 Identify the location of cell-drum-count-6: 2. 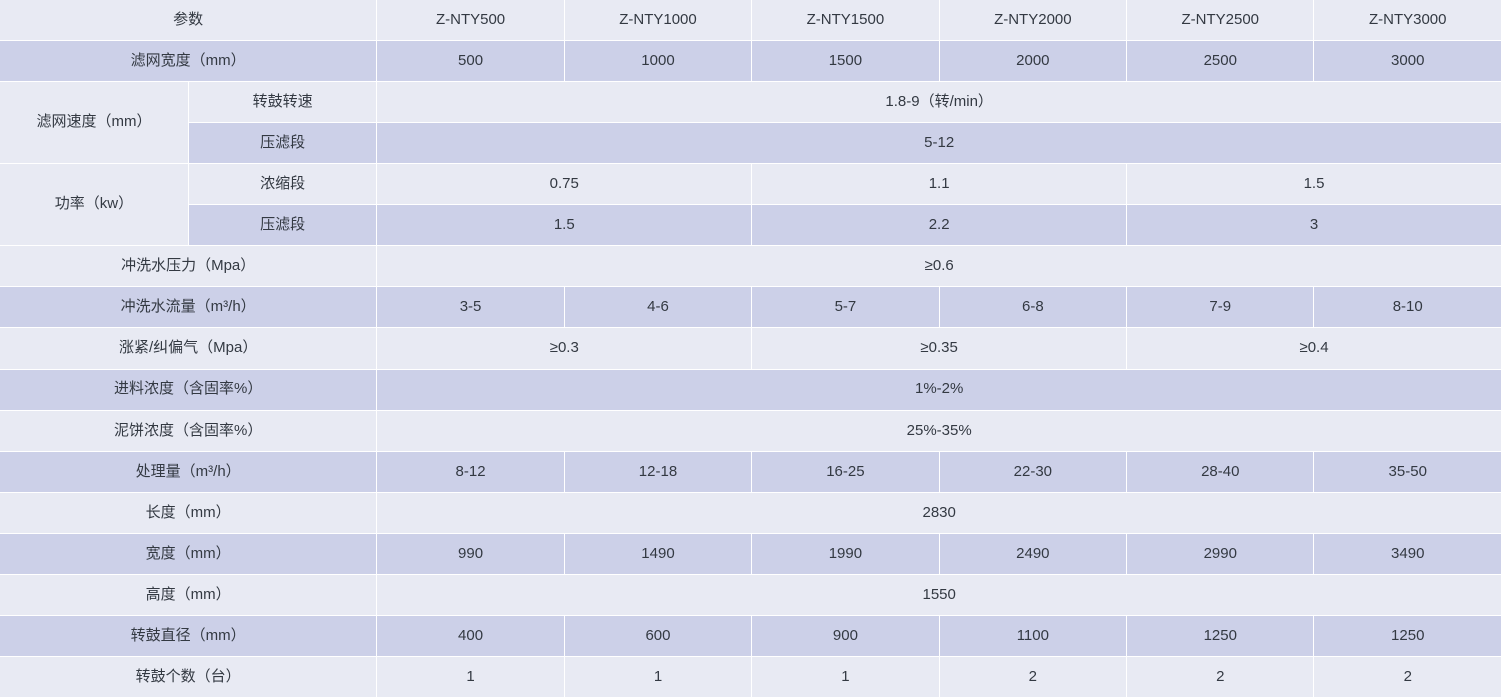
(1407, 676).